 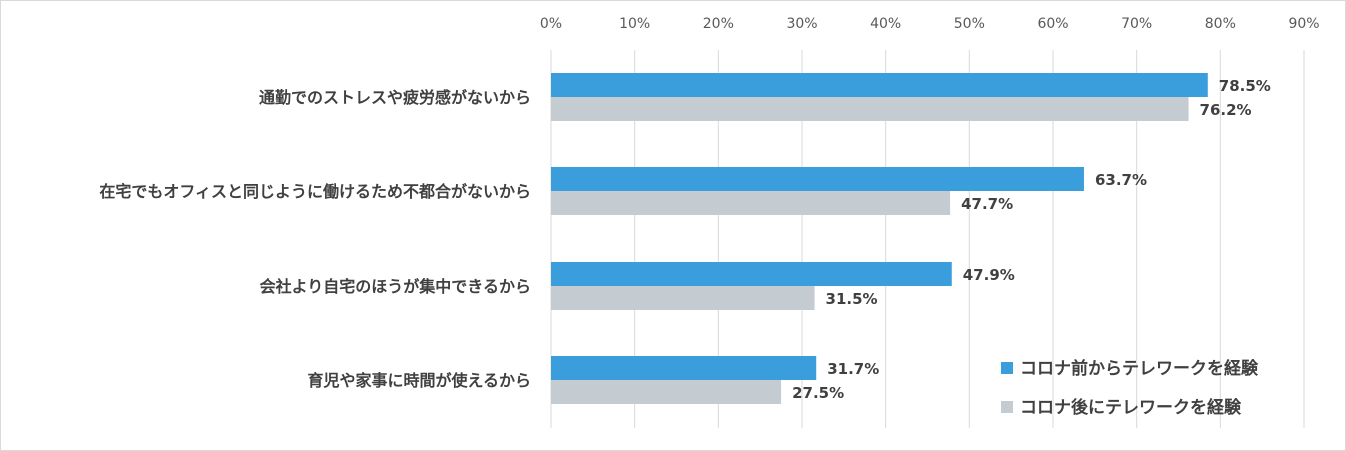 I want to click on data-label: 47.7%, so click(x=987, y=204).